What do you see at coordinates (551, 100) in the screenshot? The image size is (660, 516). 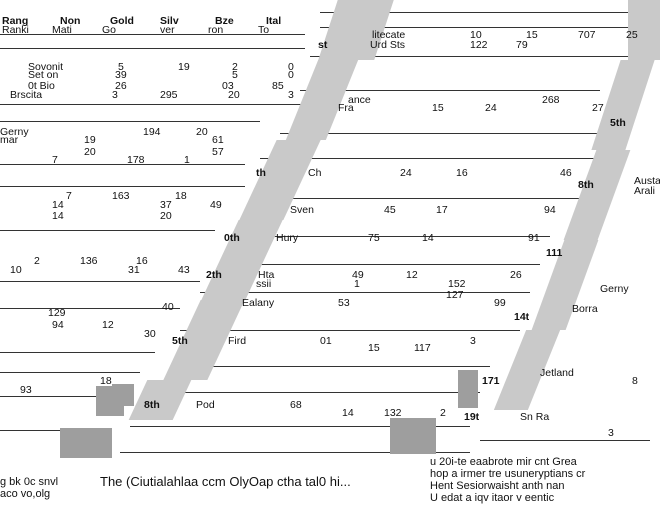 I see `table-cell: 268` at bounding box center [551, 100].